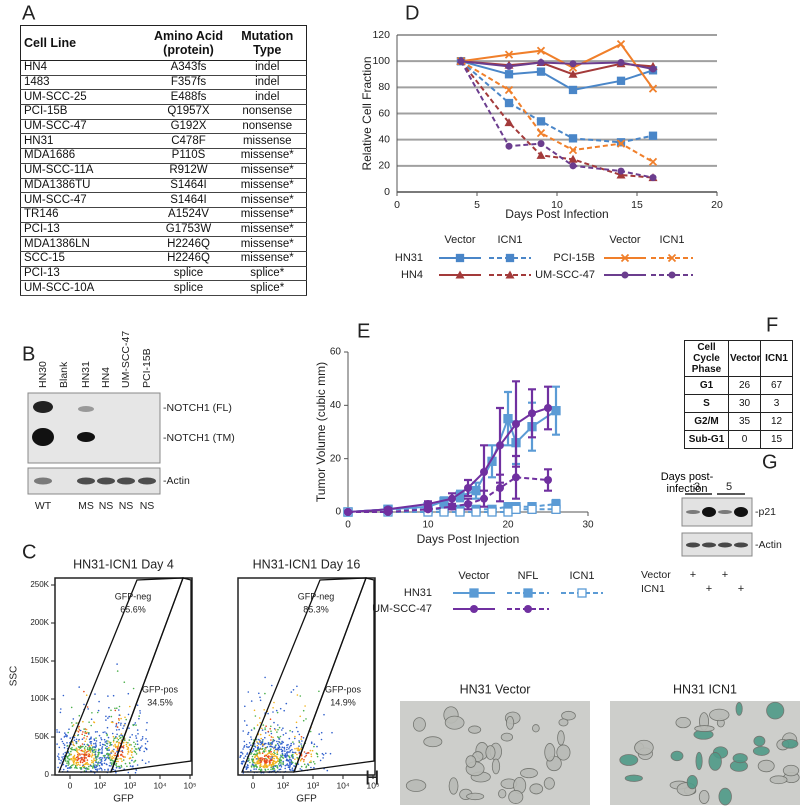 The width and height of the screenshot is (800, 807). I want to click on panel-letter: D, so click(412, 13).